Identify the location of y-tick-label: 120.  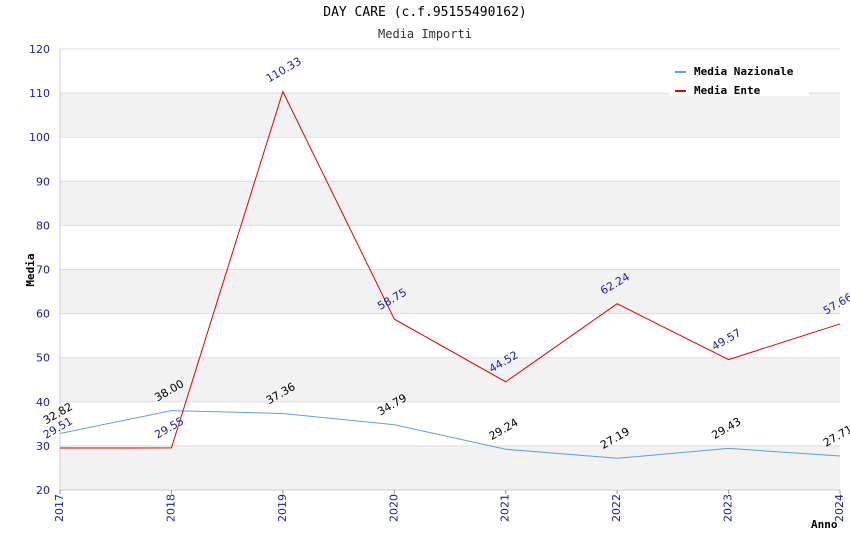
(39, 49).